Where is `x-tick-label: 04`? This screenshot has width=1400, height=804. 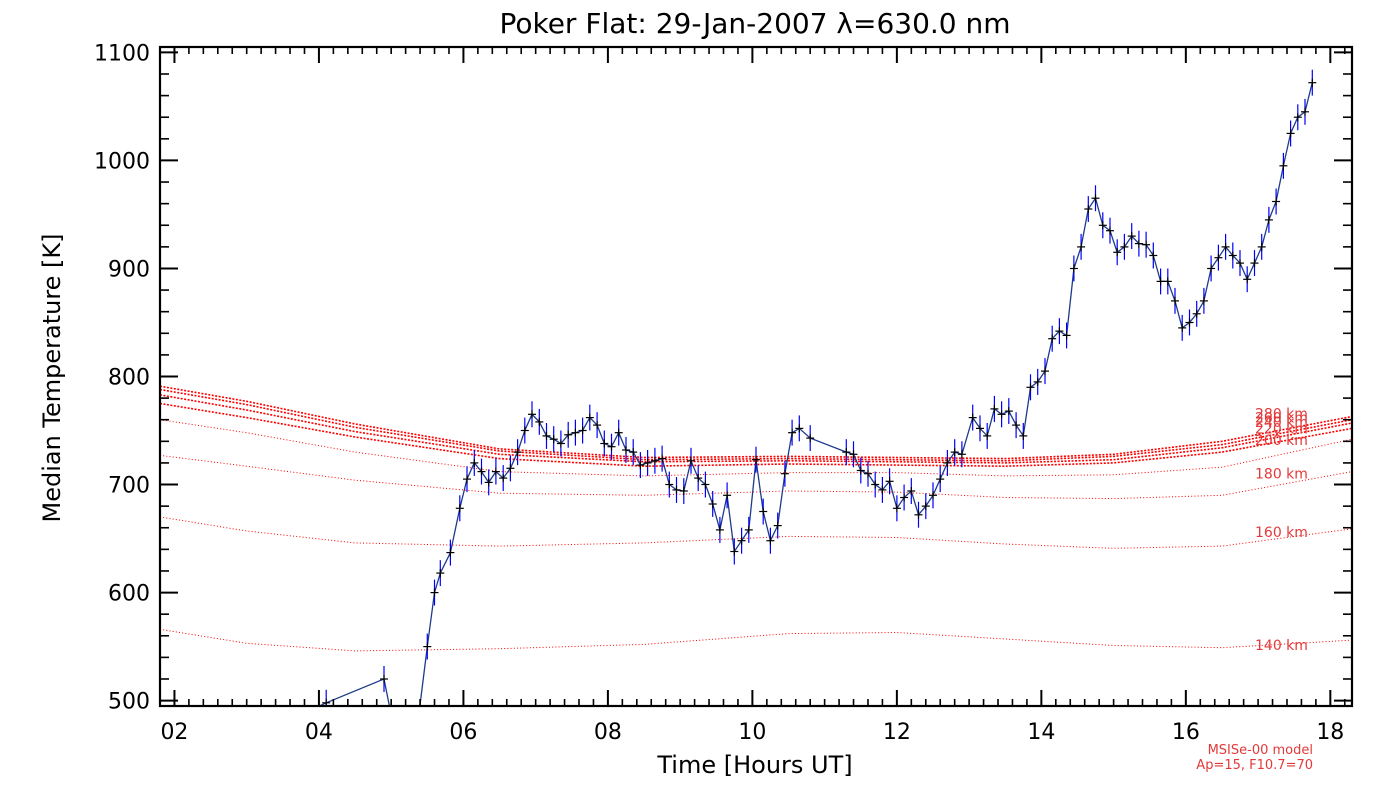 x-tick-label: 04 is located at coordinates (319, 732).